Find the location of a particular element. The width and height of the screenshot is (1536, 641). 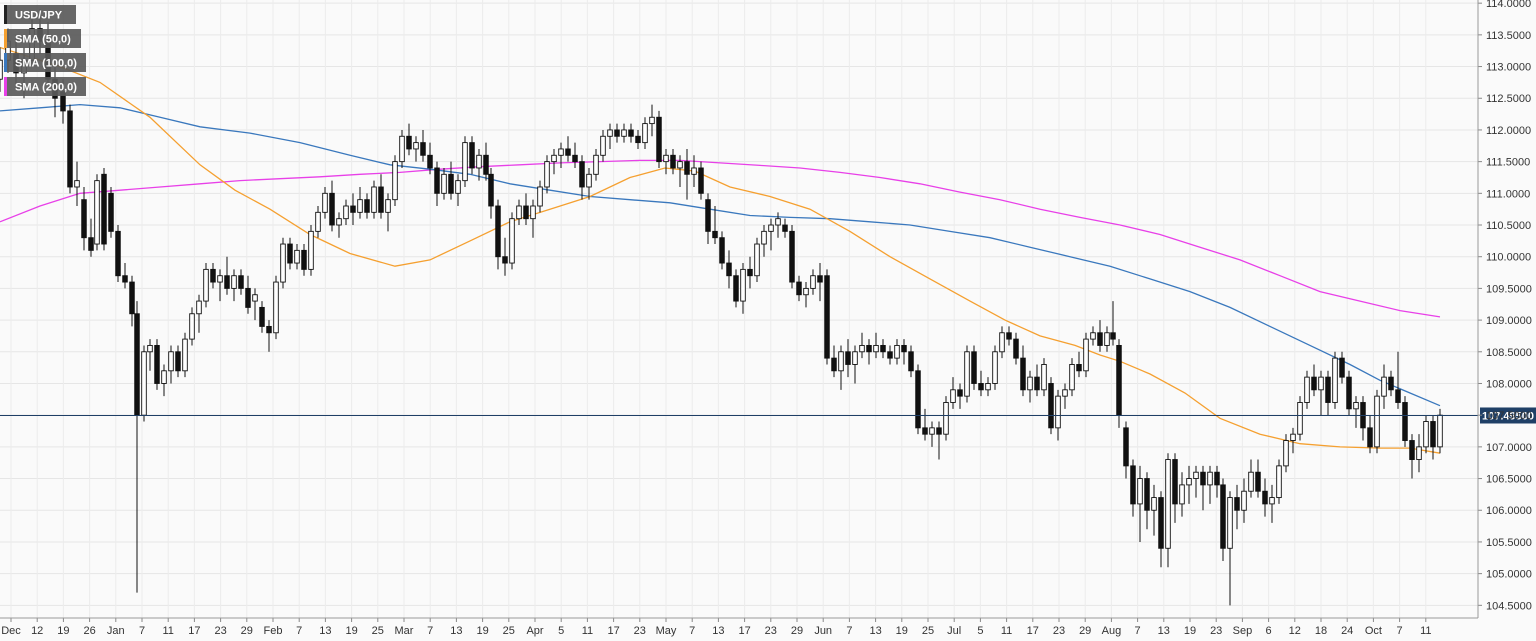

legend-box is located at coordinates (42, 38).